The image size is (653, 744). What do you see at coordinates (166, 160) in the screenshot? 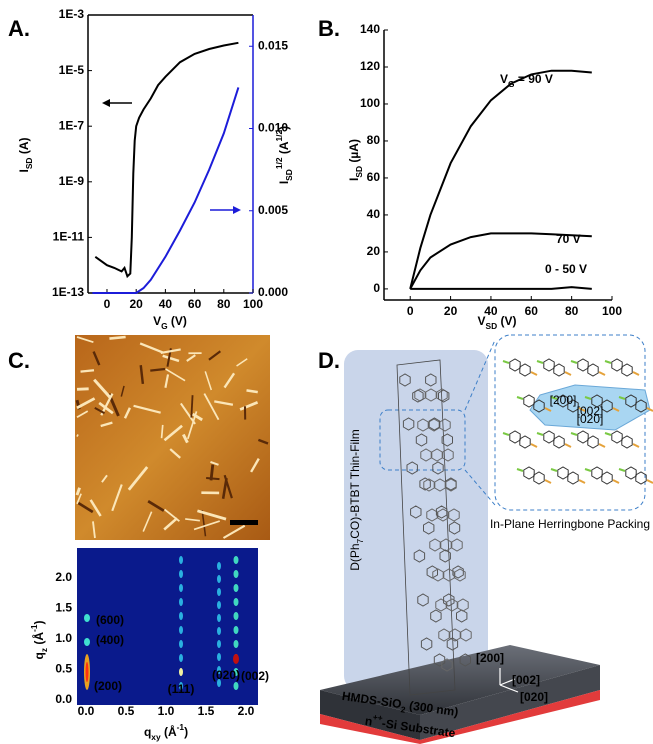
I see `series-line` at bounding box center [166, 160].